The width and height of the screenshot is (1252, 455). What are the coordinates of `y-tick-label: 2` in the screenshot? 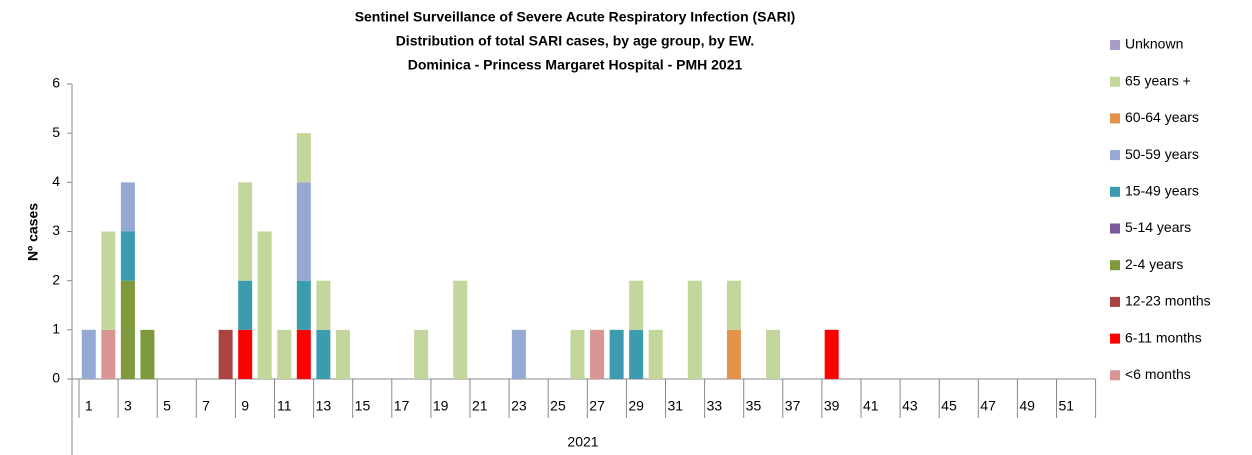 It's located at (56, 279).